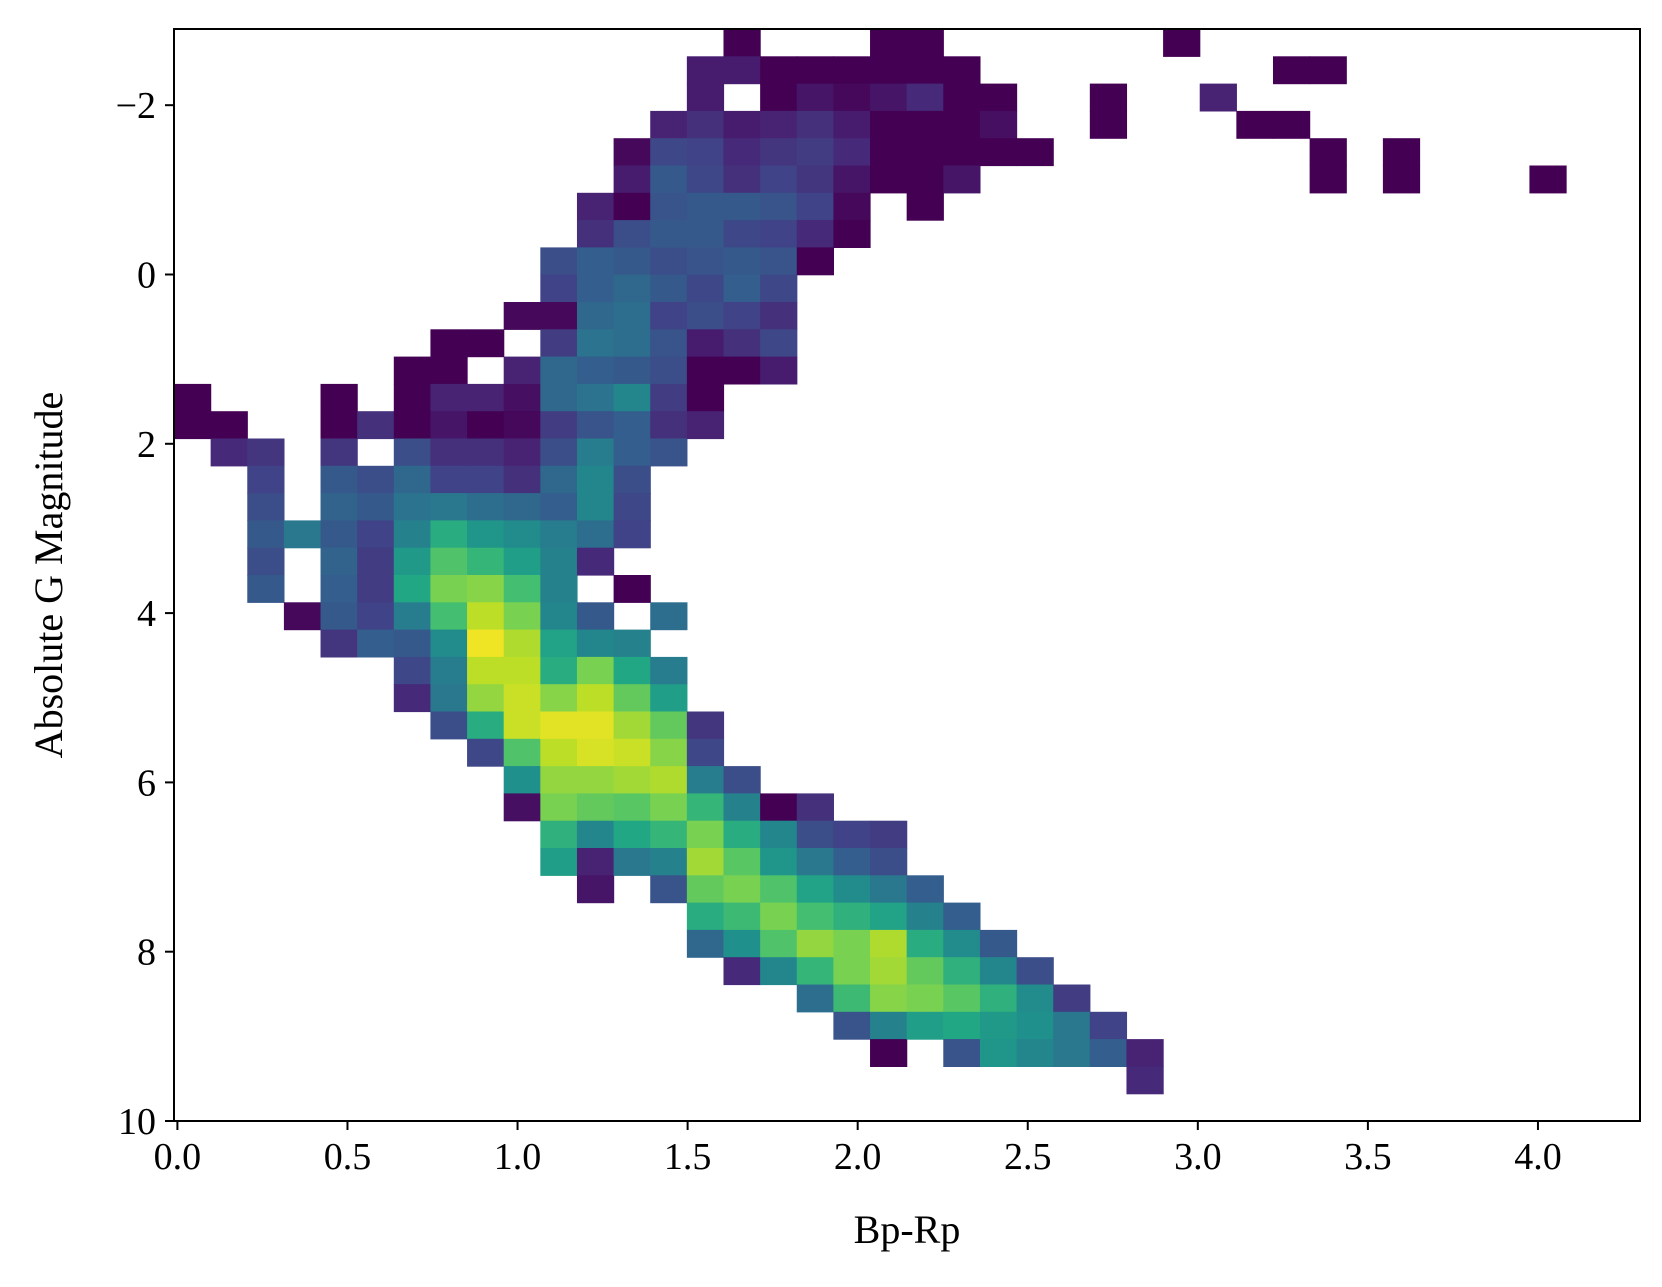 This screenshot has width=1662, height=1287. I want to click on x-tick-label: 0.0, so click(178, 1157).